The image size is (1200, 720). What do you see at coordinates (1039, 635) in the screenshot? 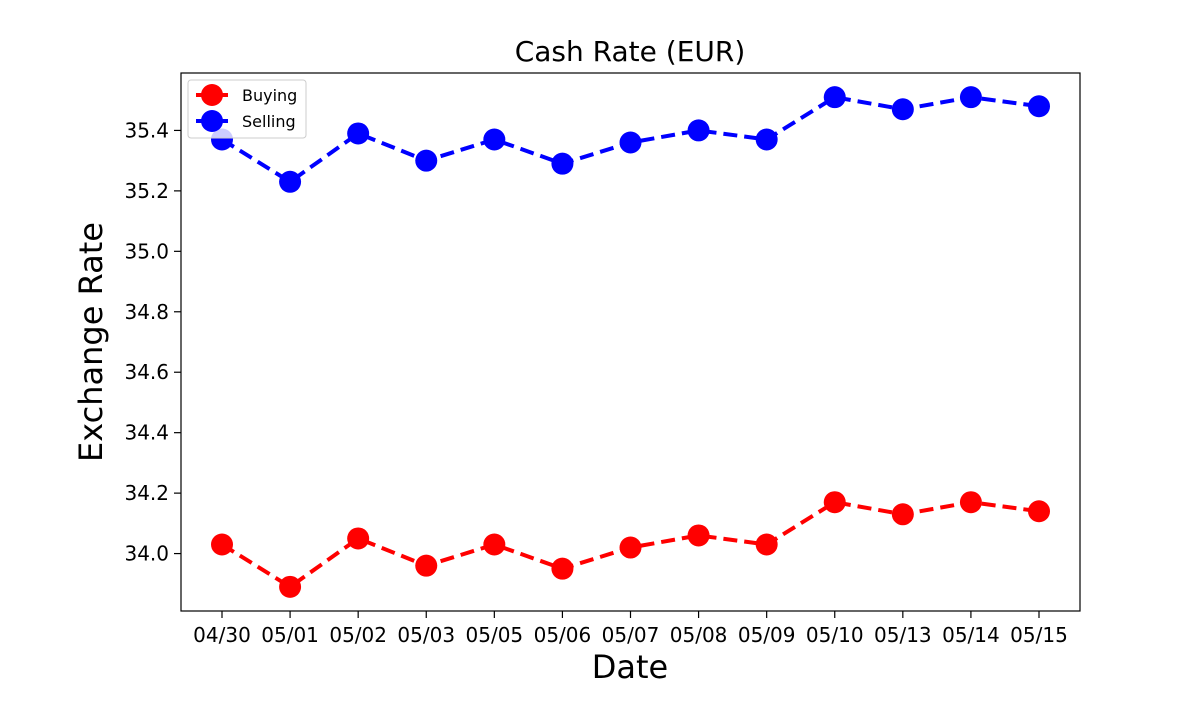
I see `x-tick-label: 05/15` at bounding box center [1039, 635].